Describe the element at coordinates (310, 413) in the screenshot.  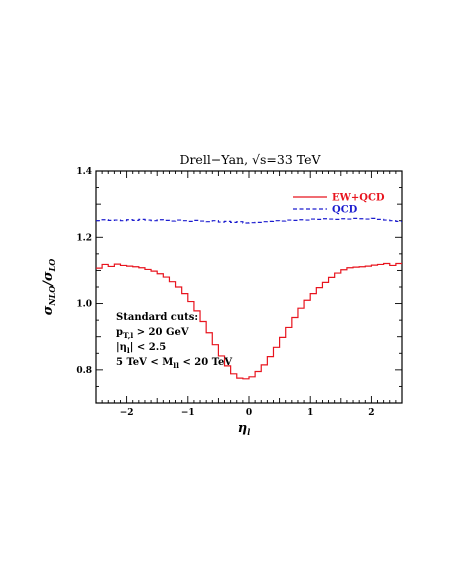
I see `x-tick-label: 1` at that location.